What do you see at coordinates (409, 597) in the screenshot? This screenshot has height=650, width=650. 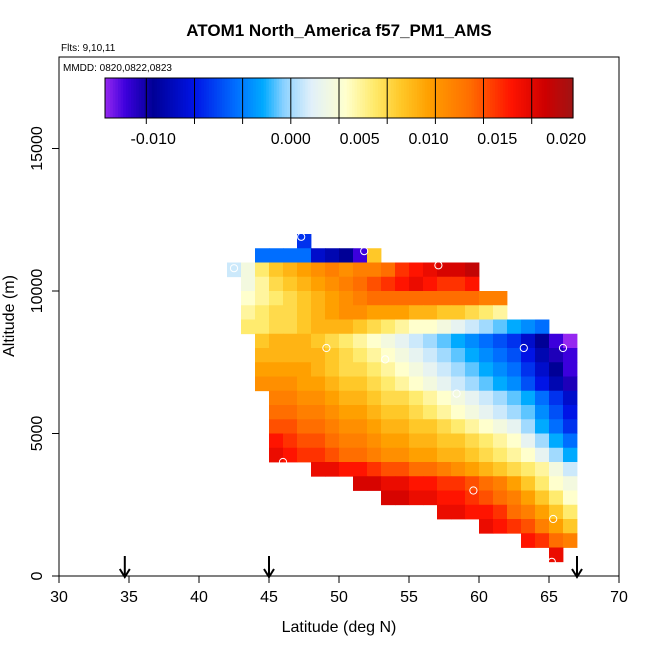 I see `x-tick-label: 55` at bounding box center [409, 597].